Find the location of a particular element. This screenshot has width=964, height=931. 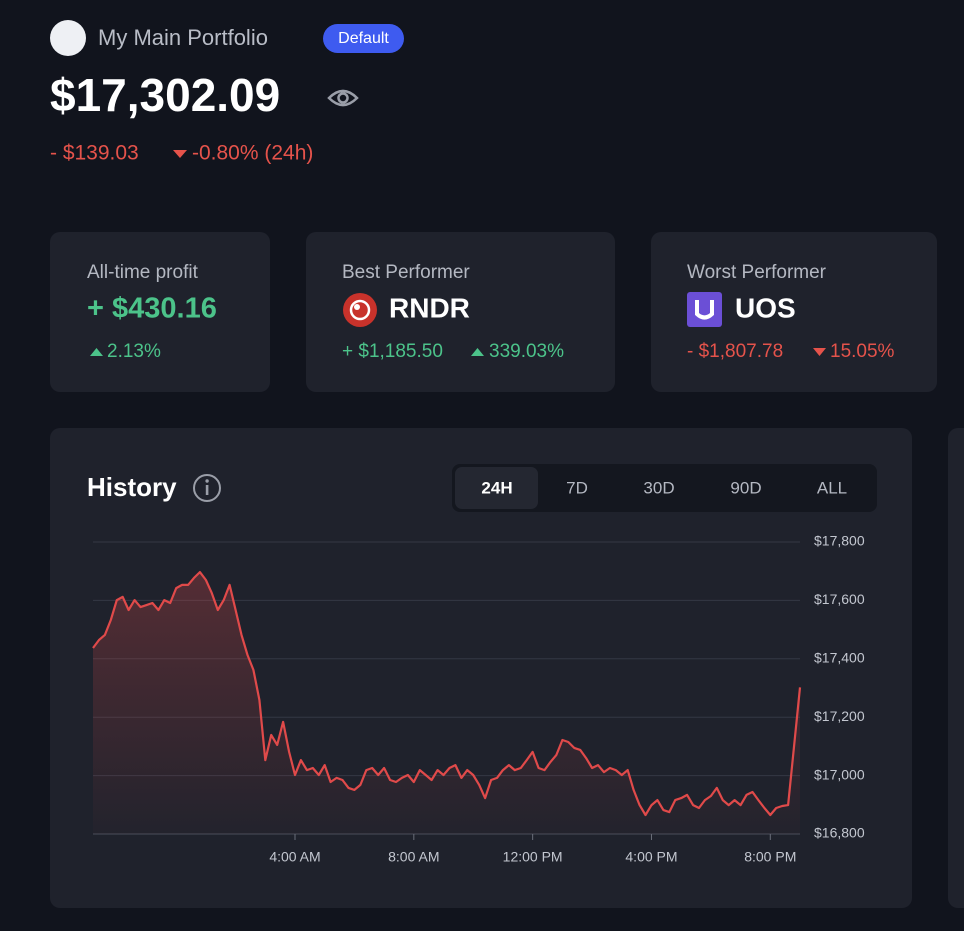

coin-icon-glyph is located at coordinates (704, 310).